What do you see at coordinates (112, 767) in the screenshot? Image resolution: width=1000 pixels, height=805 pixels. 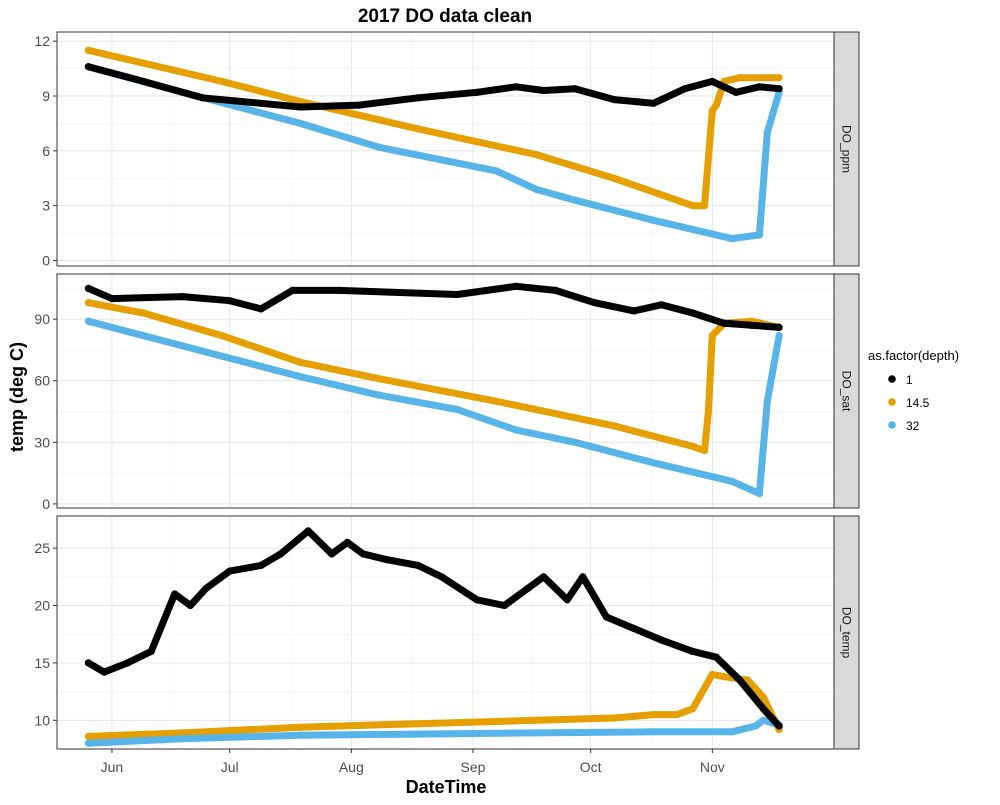 I see `x-tick-label: Jun` at bounding box center [112, 767].